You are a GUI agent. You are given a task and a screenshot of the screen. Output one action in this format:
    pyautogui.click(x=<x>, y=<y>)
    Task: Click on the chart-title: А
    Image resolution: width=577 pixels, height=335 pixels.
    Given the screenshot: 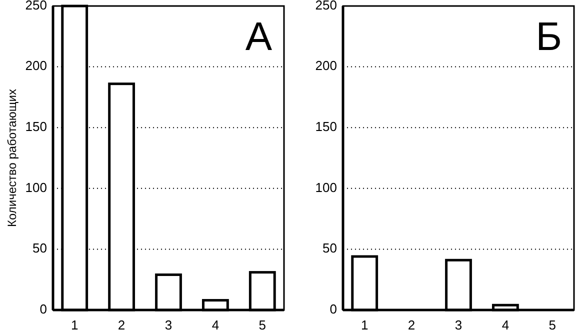 What is the action you would take?
    pyautogui.click(x=258, y=37)
    